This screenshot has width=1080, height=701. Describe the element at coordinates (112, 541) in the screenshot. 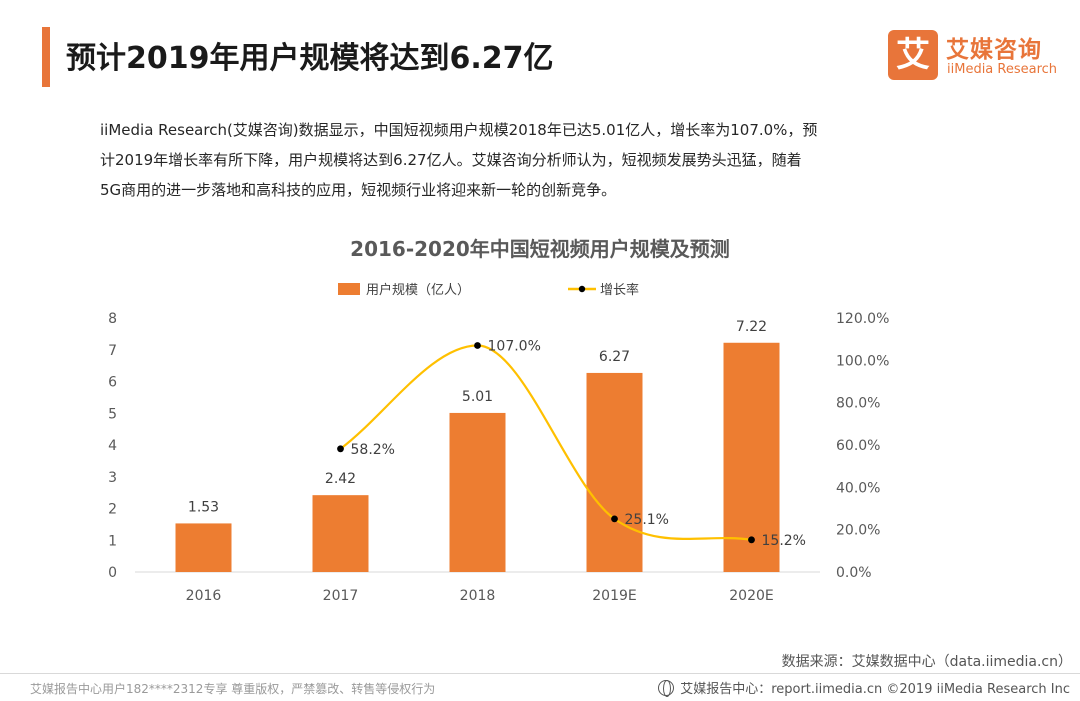

I see `y-tick-label: 1` at that location.